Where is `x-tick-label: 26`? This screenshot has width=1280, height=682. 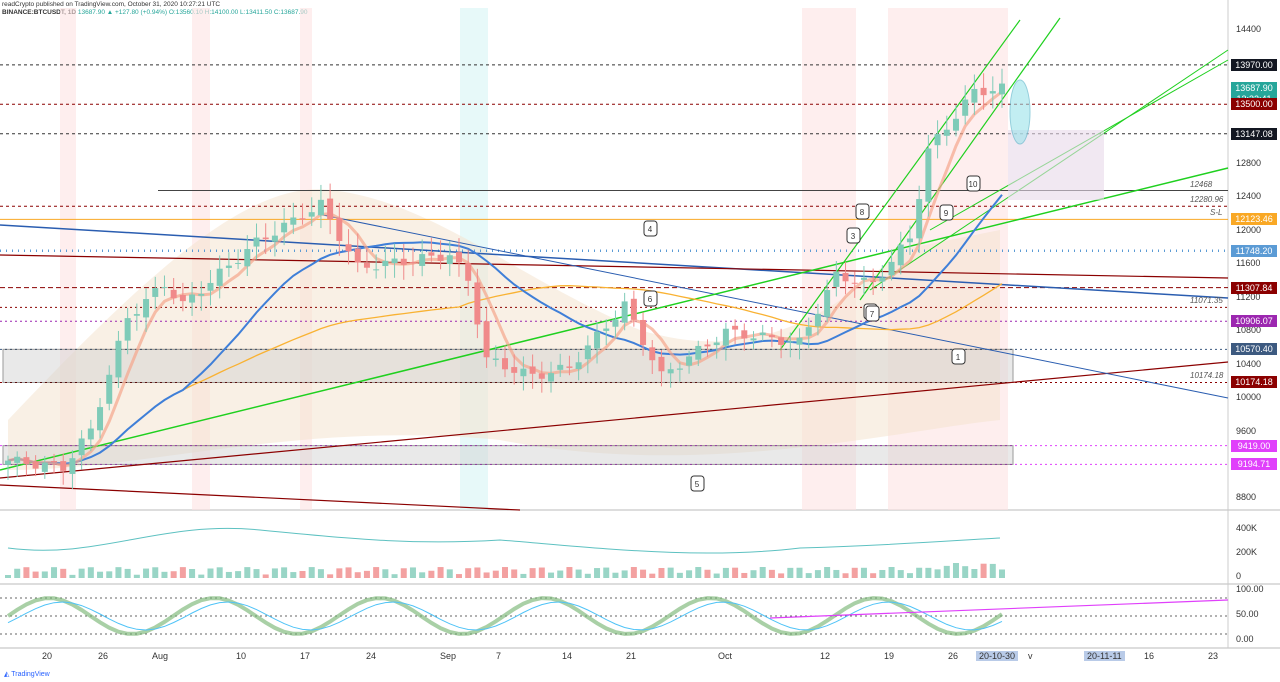 x-tick-label: 26 is located at coordinates (103, 656).